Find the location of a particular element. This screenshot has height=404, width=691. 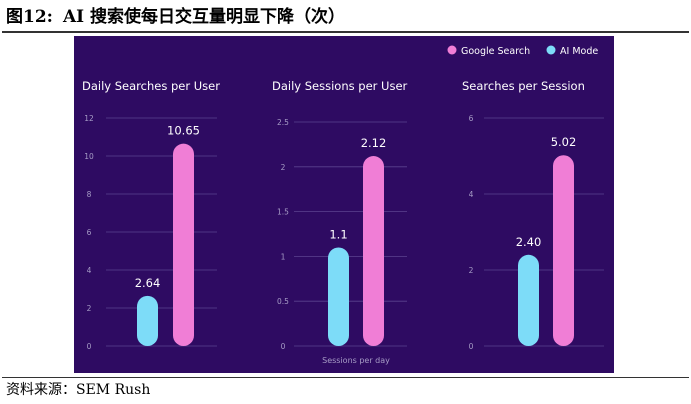

chart3-title: Searches per Session is located at coordinates (523, 86).